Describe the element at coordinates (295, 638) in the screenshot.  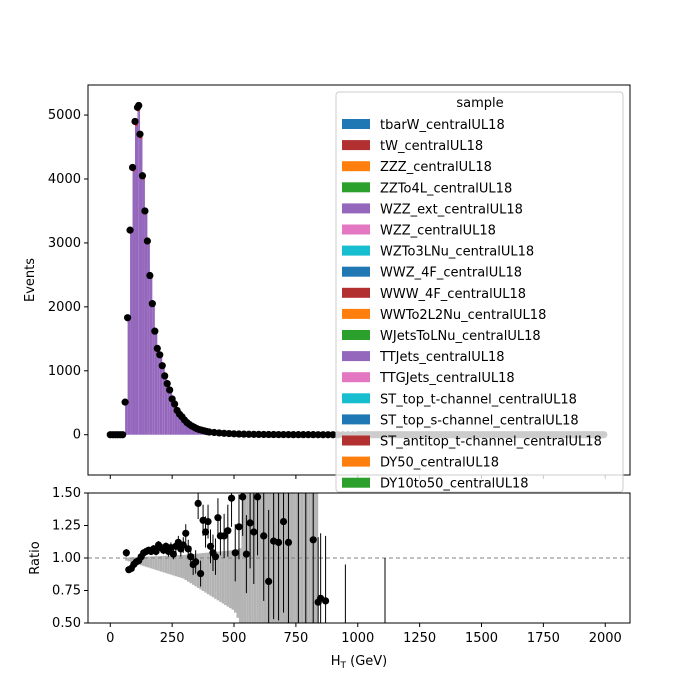
I see `x-tick-label: 750` at that location.